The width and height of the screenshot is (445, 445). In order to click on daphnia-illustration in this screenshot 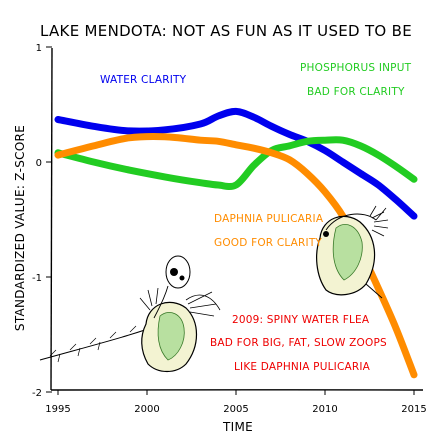, I will do `click(352, 252)`.